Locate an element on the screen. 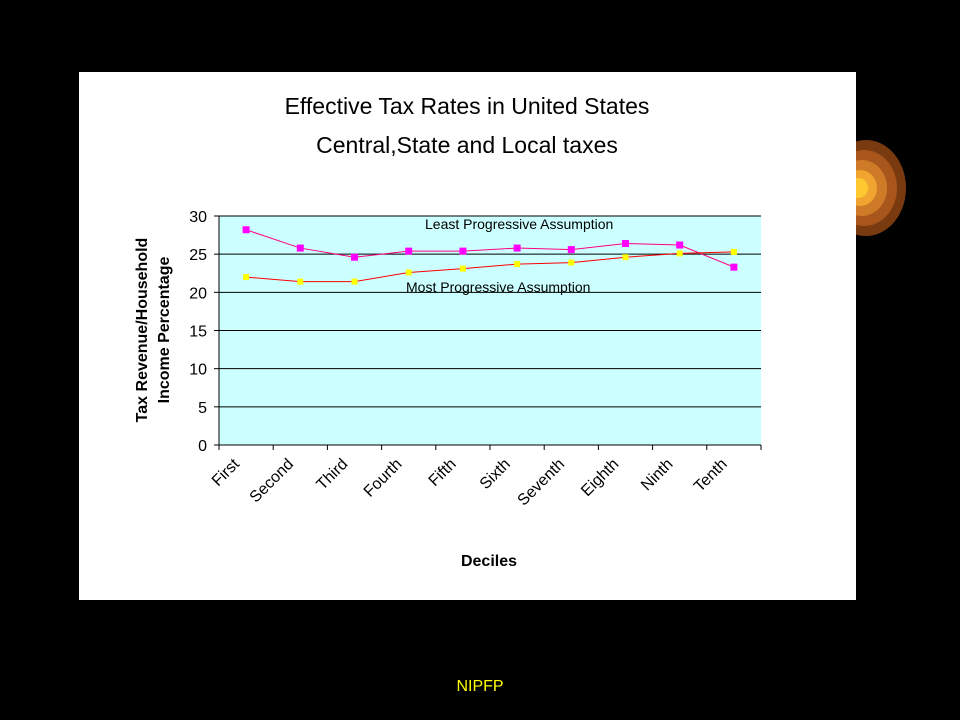 The height and width of the screenshot is (720, 960). y-tick-label: 25 is located at coordinates (198, 255).